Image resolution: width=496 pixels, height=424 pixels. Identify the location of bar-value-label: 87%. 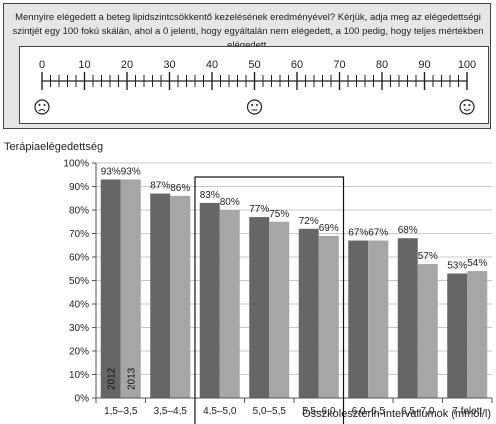
(160, 186).